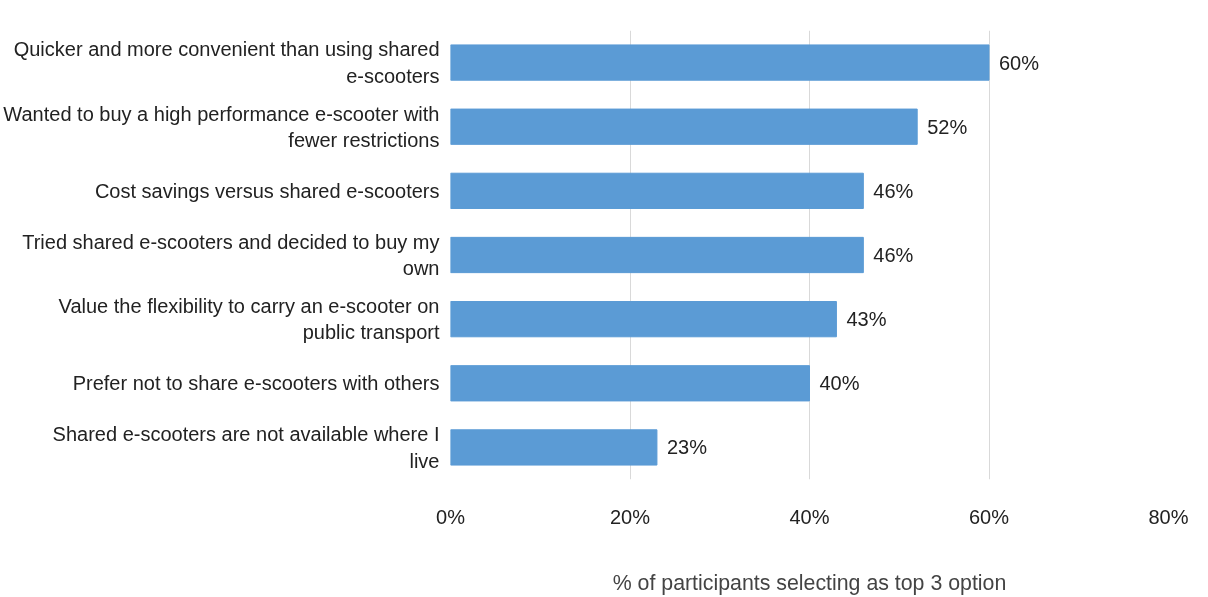  I want to click on x-tick-label: 20%, so click(630, 516).